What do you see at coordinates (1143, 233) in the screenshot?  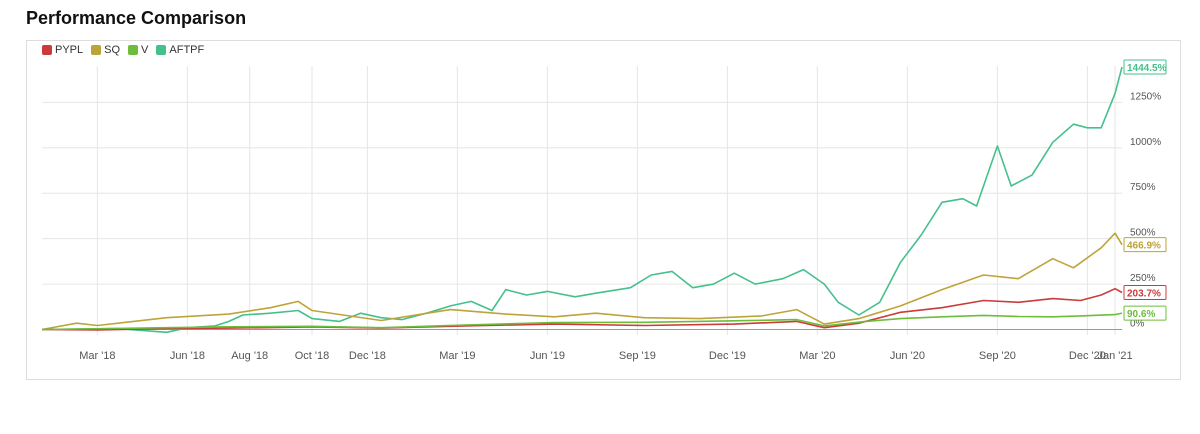 I see `y-tick-label: 500%` at bounding box center [1143, 233].